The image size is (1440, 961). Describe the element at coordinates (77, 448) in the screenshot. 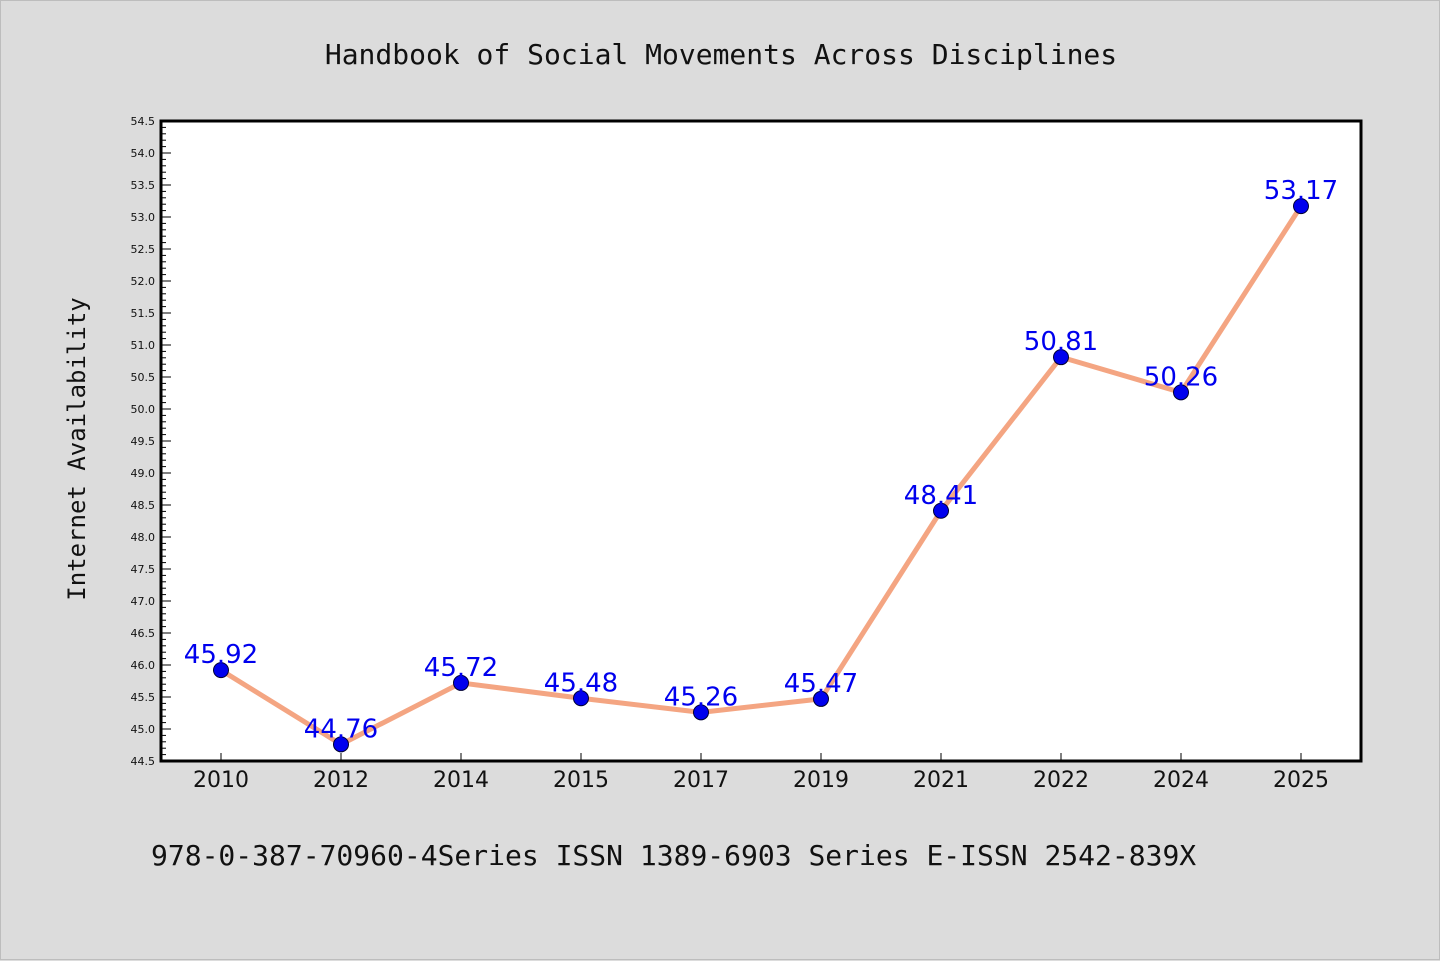

I see `y-axis-label: Internet Availability` at that location.